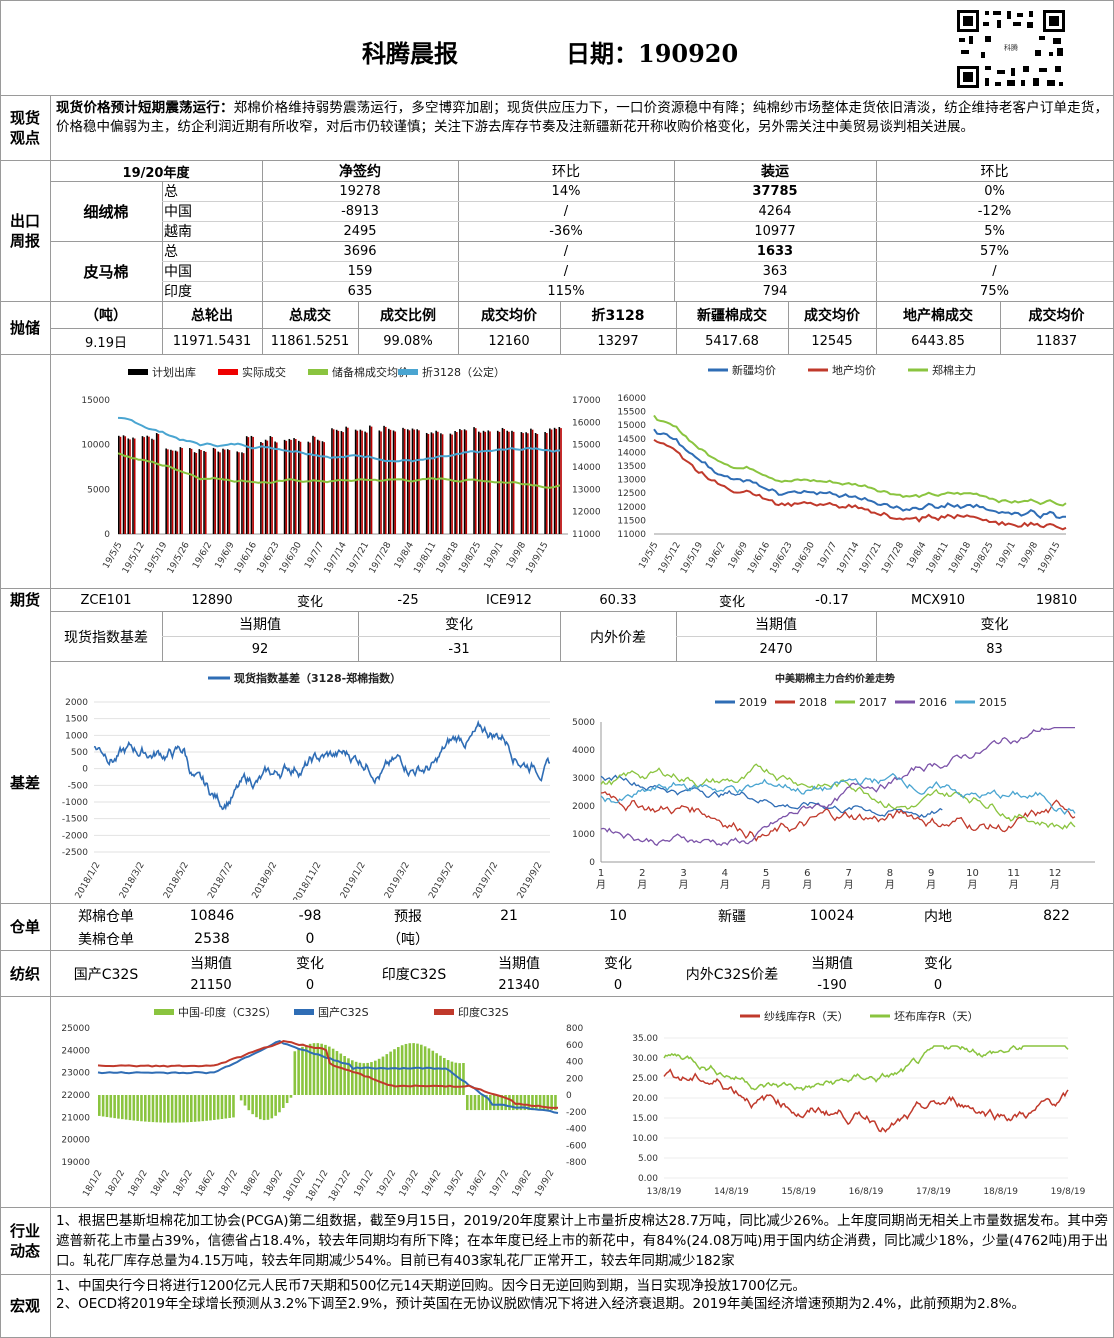 The width and height of the screenshot is (1114, 1338). I want to click on spread-title: 中美期棉主力合约价差走势, so click(835, 678).